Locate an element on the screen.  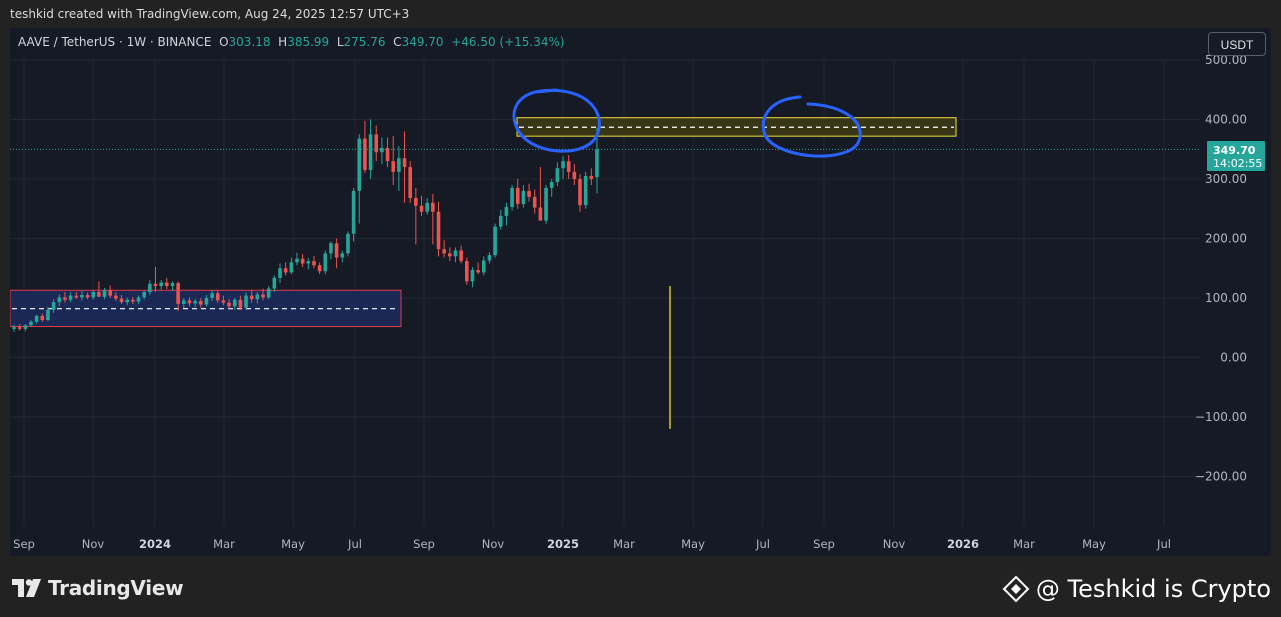
annotation-circle-left is located at coordinates (556, 120).